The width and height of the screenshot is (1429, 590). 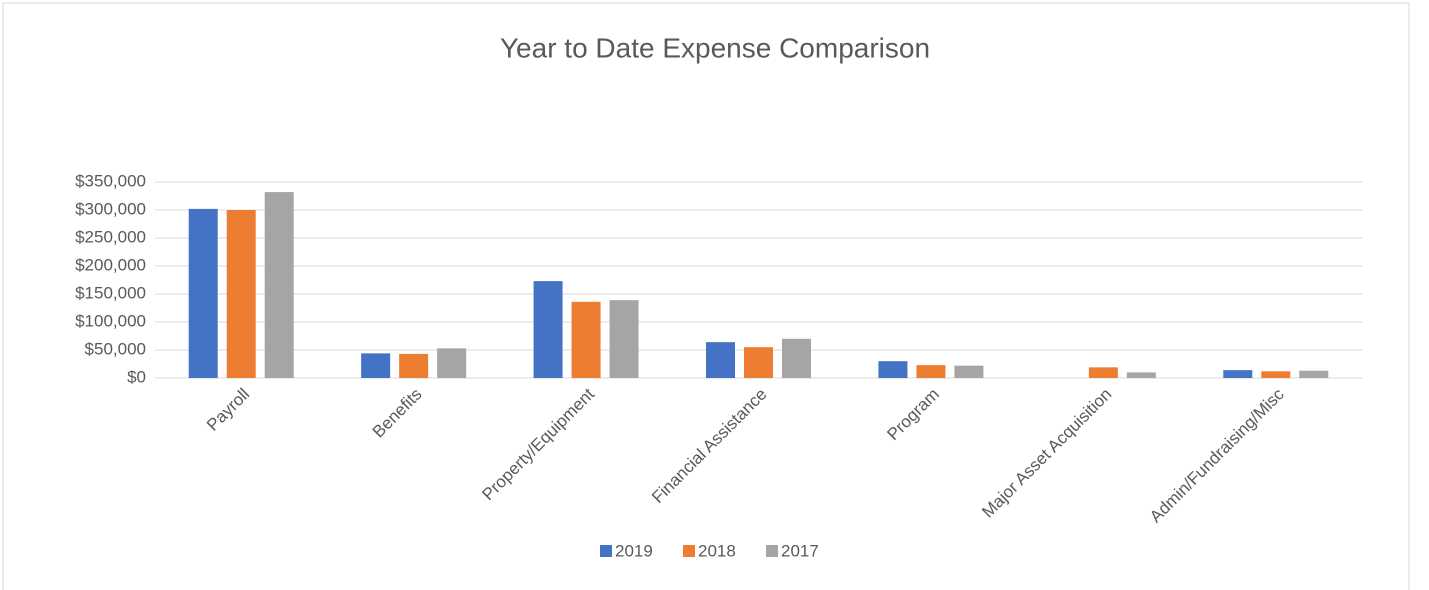 I want to click on y-tick-label: $350,000, so click(x=110, y=180).